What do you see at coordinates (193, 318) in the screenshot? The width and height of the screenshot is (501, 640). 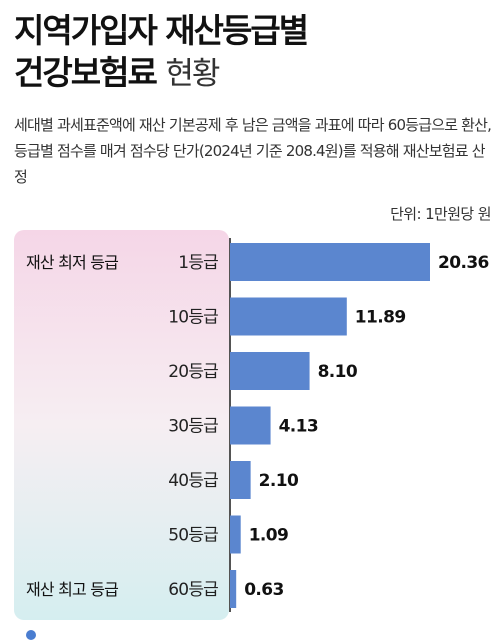 I see `category-label: 10등급` at bounding box center [193, 318].